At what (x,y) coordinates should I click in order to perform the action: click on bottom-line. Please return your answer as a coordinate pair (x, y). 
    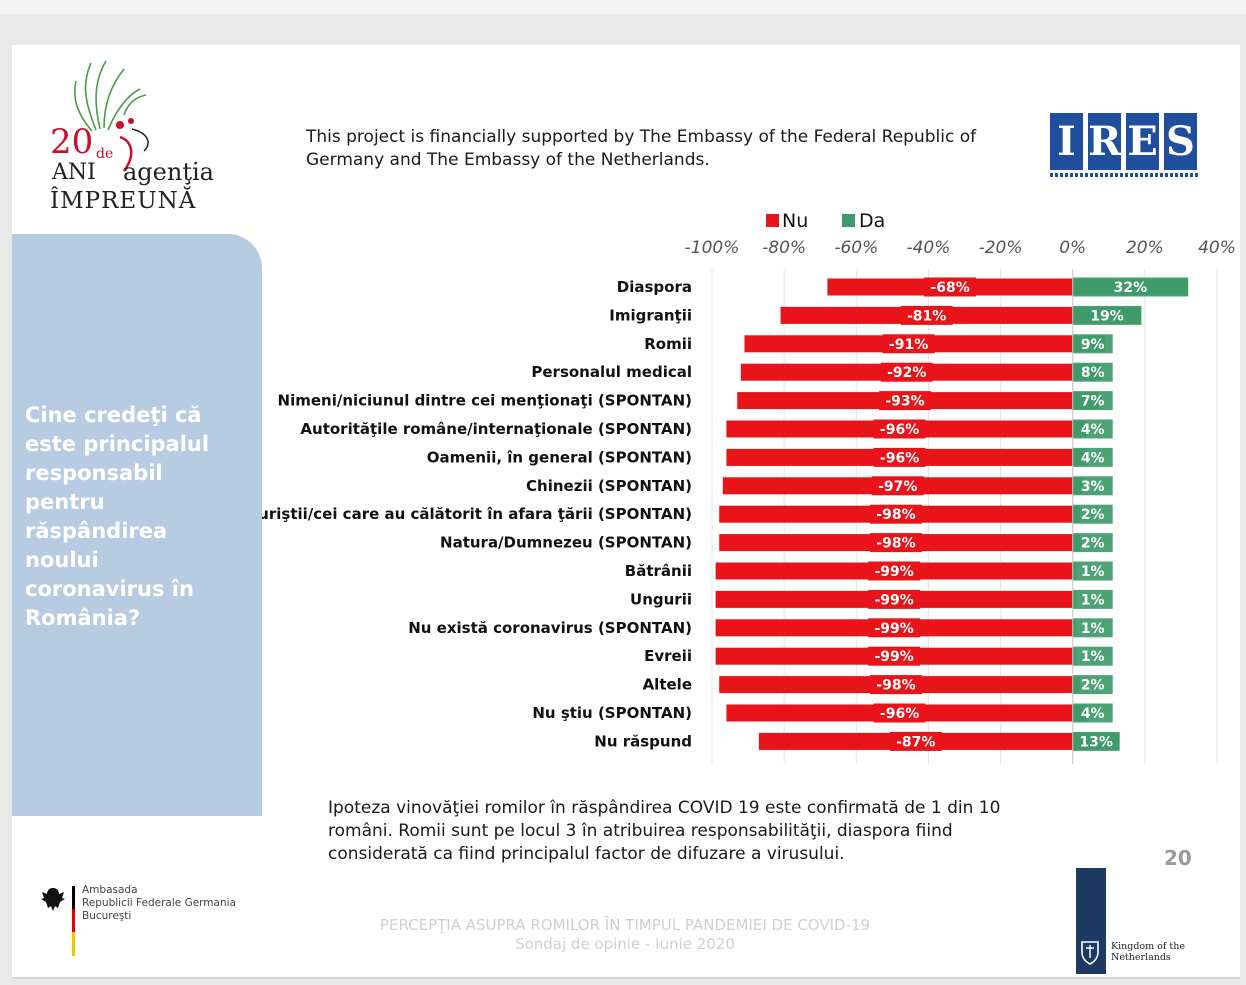
    Looking at the image, I should click on (626, 978).